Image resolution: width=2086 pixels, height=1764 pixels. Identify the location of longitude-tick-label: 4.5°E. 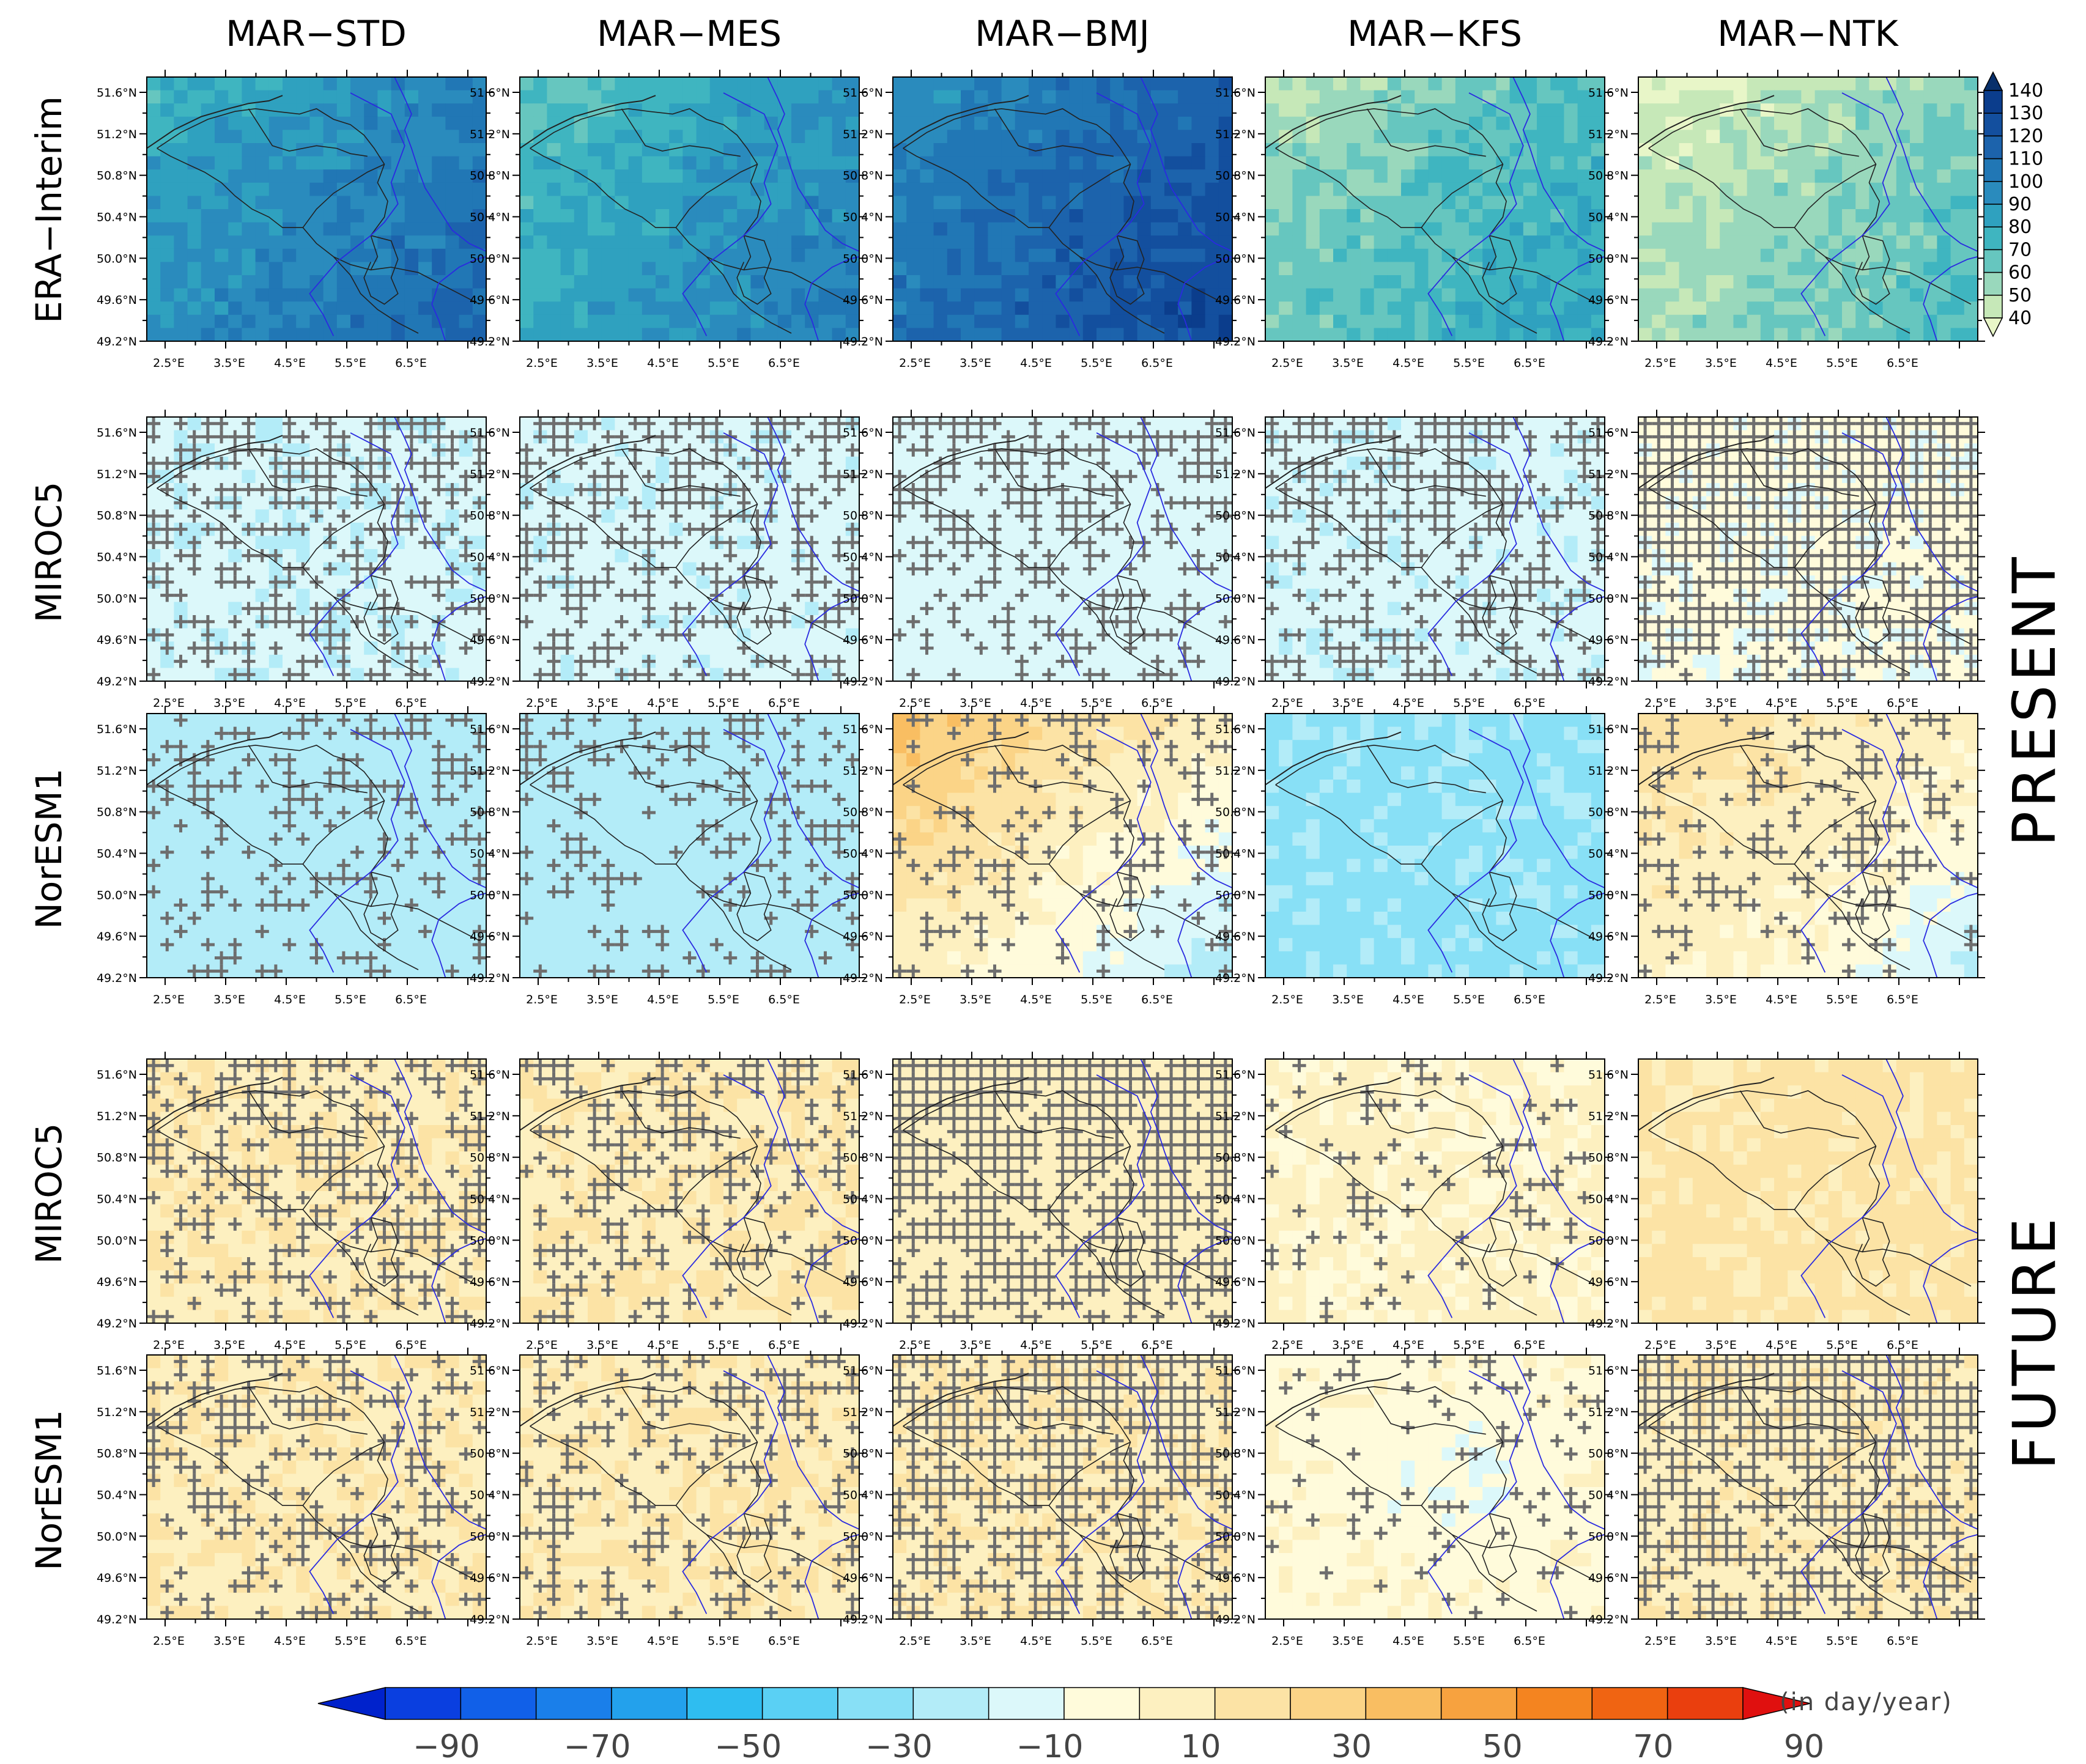
(290, 363).